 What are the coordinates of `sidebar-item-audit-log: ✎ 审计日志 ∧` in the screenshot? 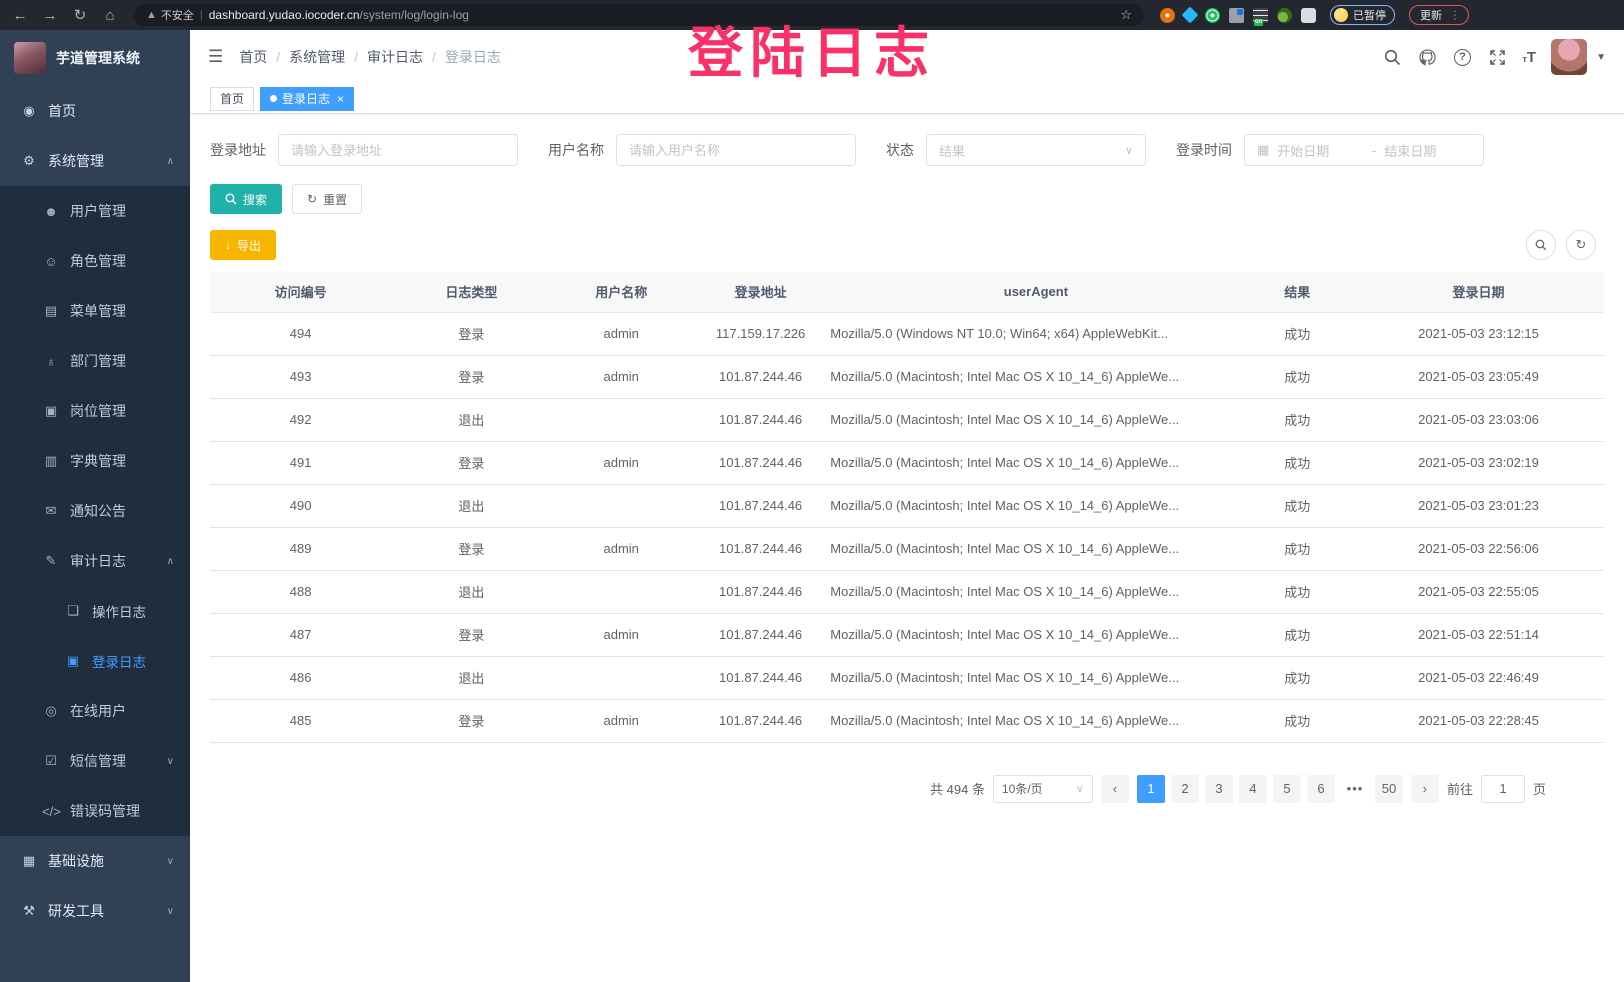 It's located at (95, 561).